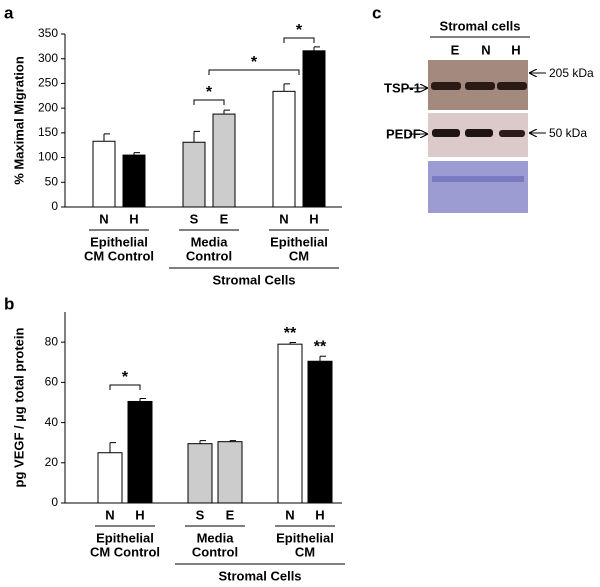 The width and height of the screenshot is (600, 587). Describe the element at coordinates (455, 49) in the screenshot. I see `lane-label: E` at that location.